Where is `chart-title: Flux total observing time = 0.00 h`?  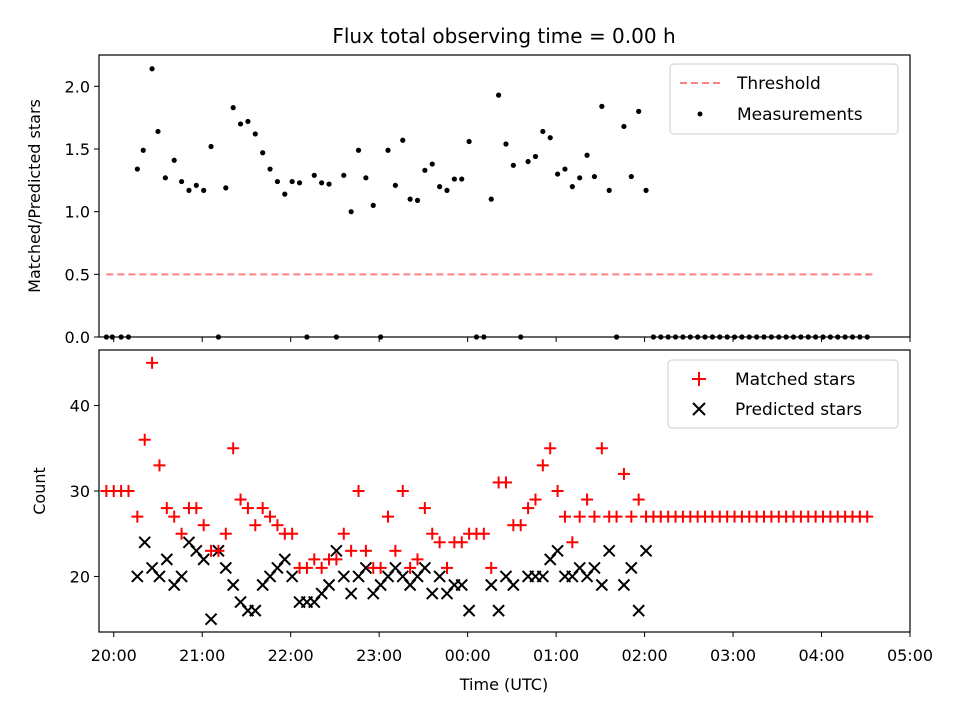
chart-title: Flux total observing time = 0.00 h is located at coordinates (503, 36).